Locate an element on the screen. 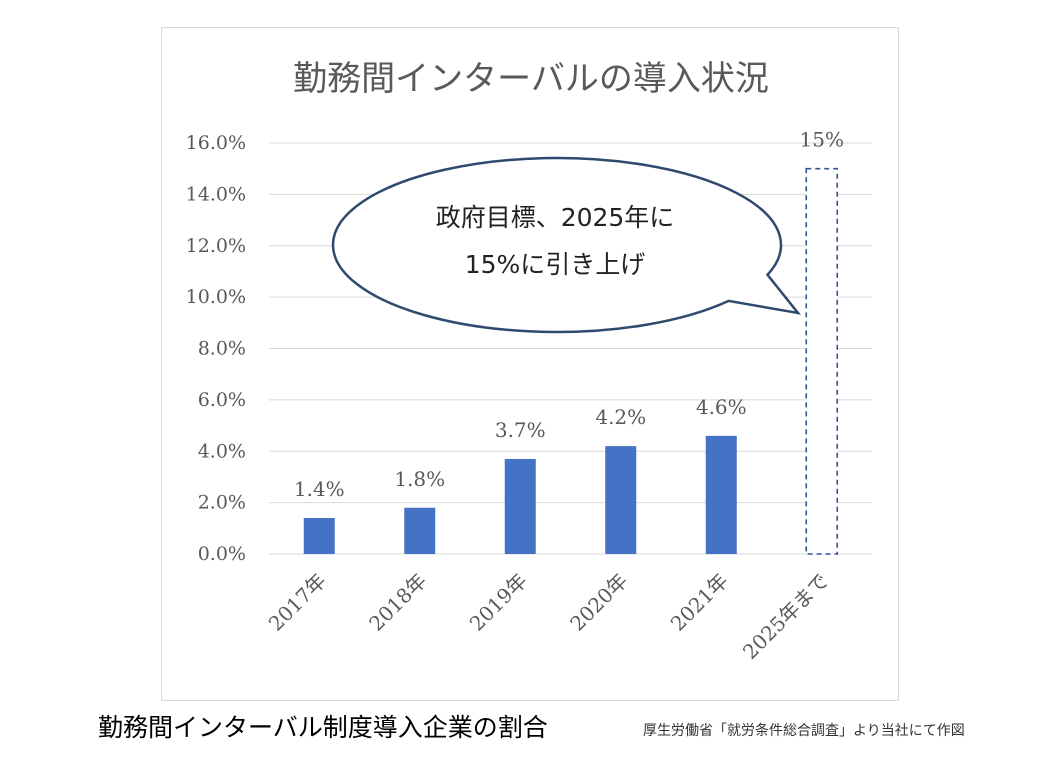  source-note: 厚生労働省「就労条件総合調査」より当社にて作図 is located at coordinates (804, 731).